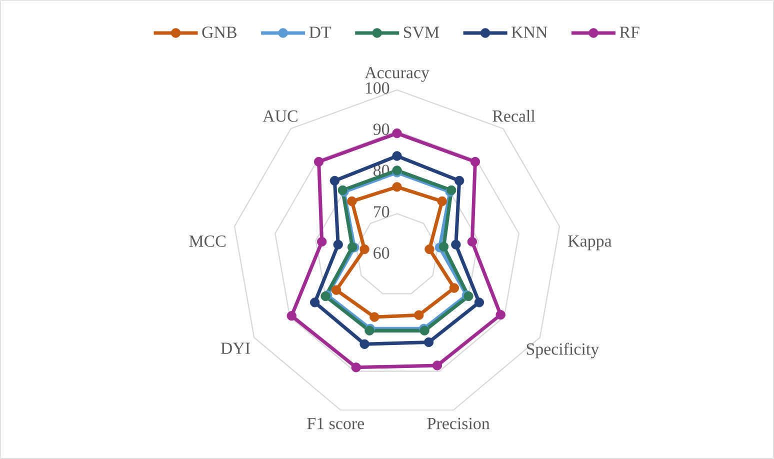  What do you see at coordinates (563, 350) in the screenshot?
I see `spoke-label: Specificity` at bounding box center [563, 350].